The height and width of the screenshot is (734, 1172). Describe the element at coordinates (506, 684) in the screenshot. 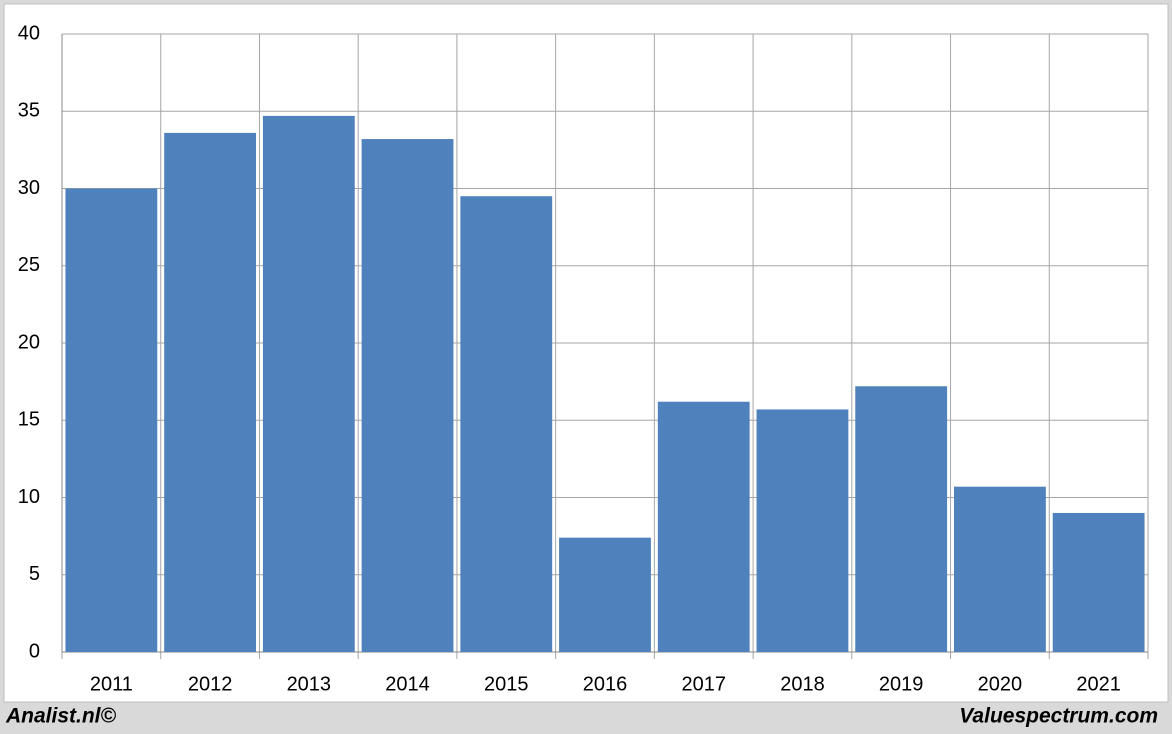

I see `x-tick-label: 2015` at that location.